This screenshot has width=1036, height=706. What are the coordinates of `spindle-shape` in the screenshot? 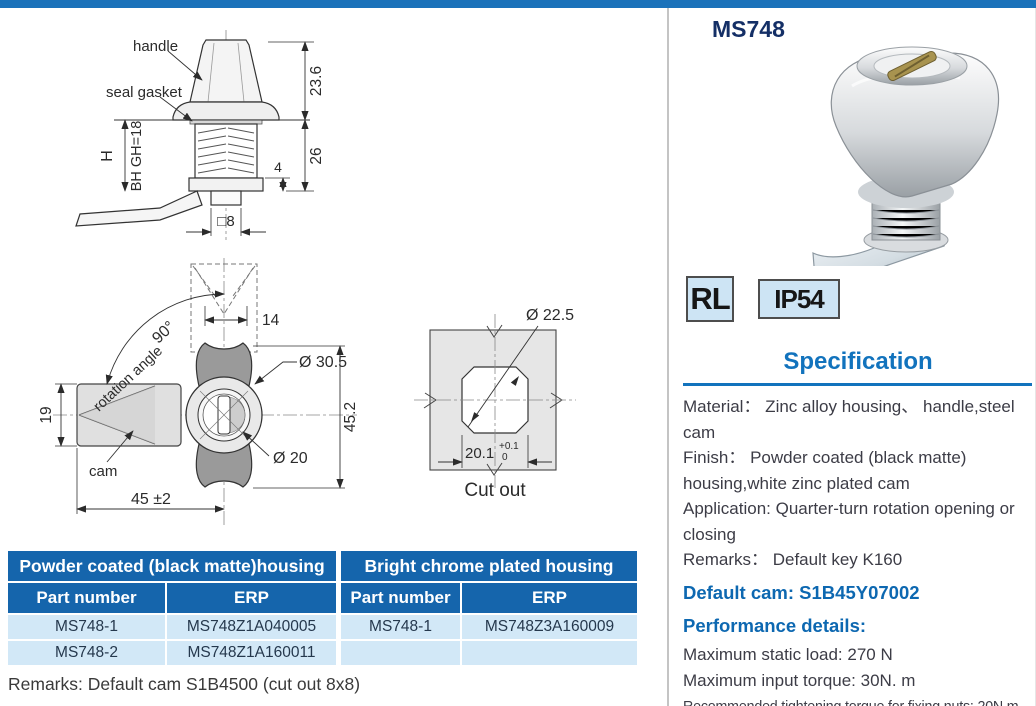 It's located at (226, 198).